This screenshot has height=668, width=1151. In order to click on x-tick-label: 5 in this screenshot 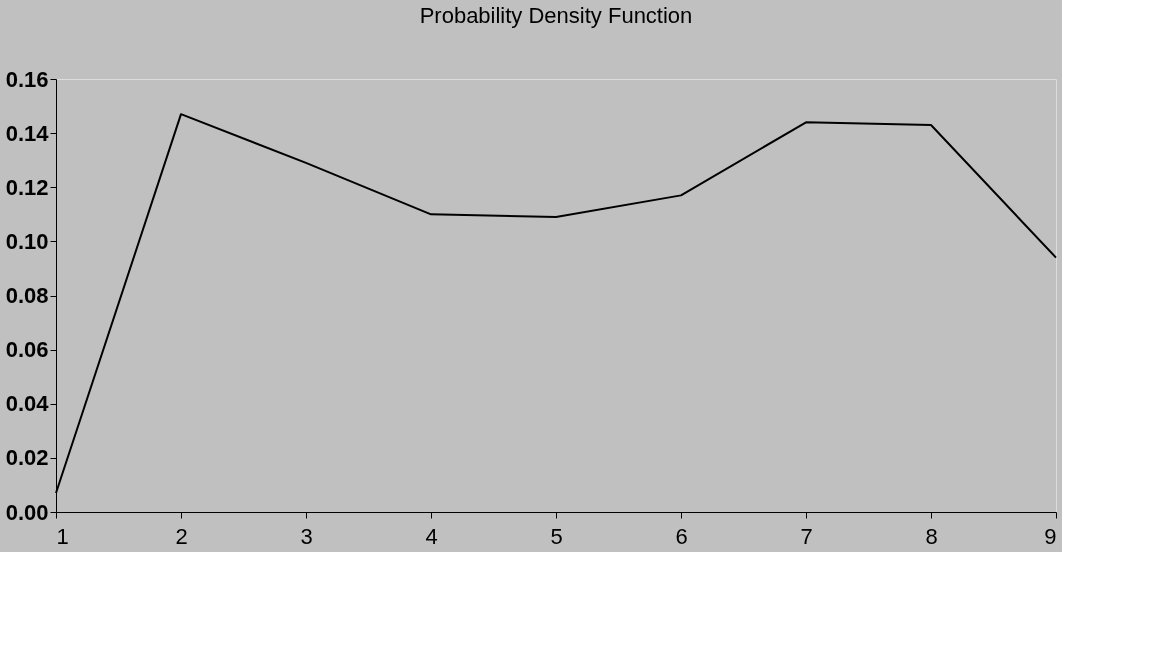, I will do `click(556, 536)`.